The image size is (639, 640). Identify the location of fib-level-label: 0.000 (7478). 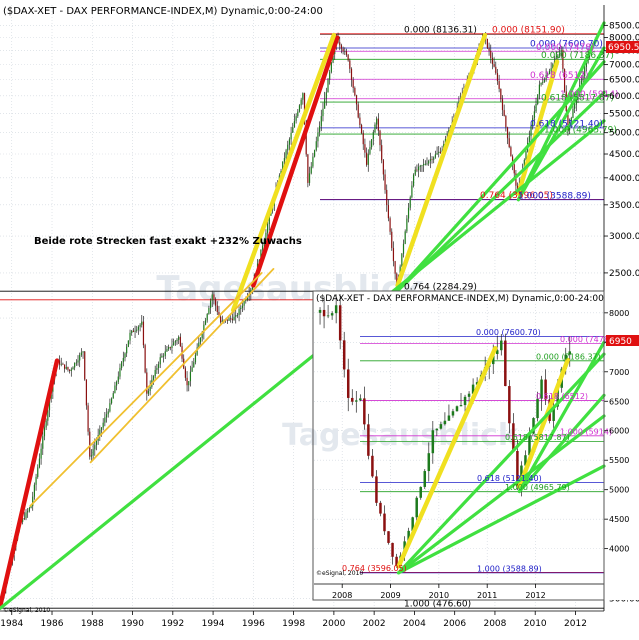
(586, 339).